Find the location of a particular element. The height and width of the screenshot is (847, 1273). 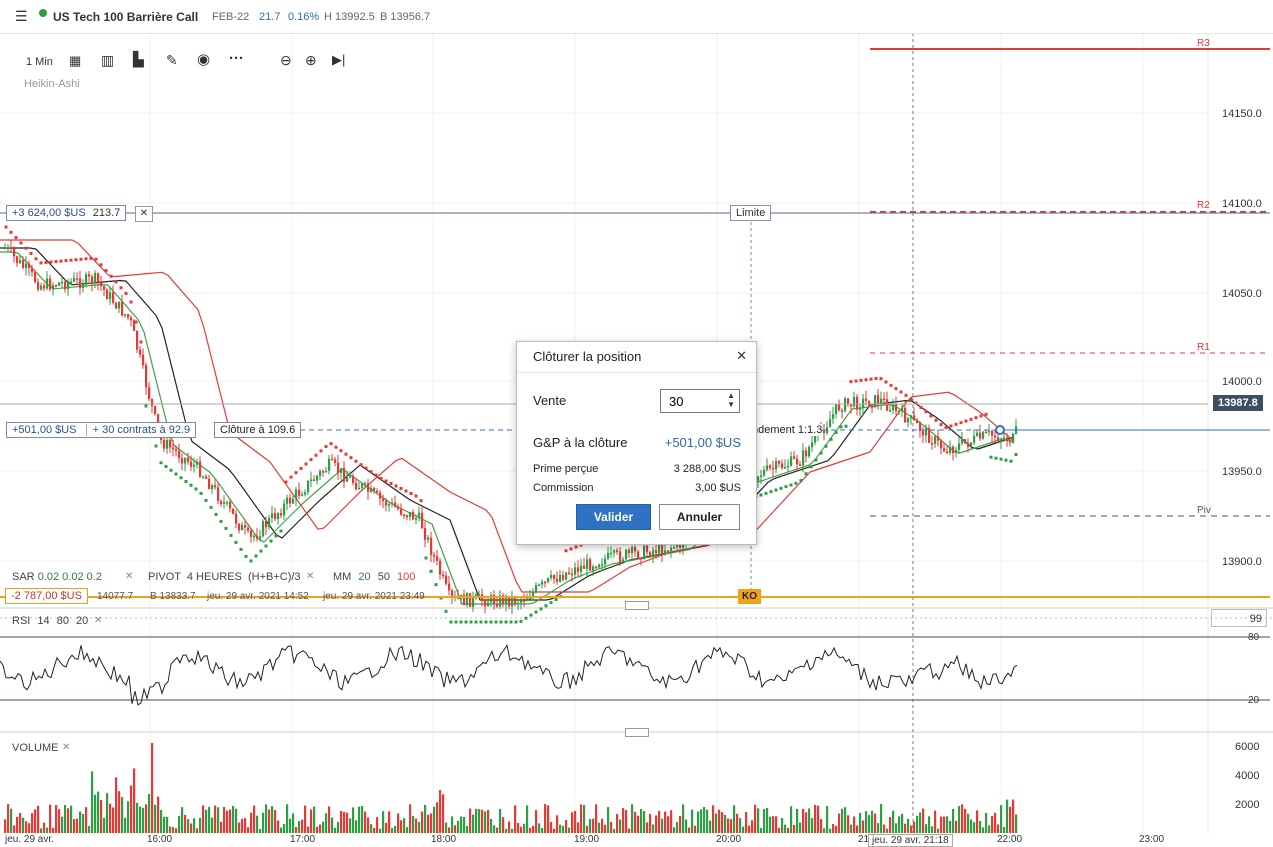

mm-legend: MM 20 50 100 is located at coordinates (374, 577).